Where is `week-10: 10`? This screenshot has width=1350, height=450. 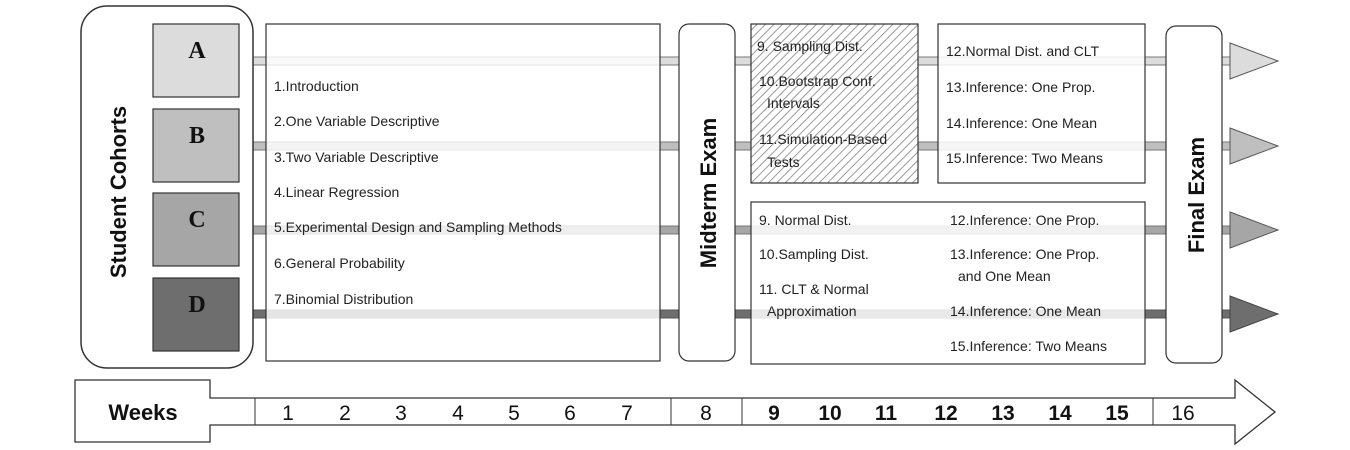
week-10: 10 is located at coordinates (829, 413).